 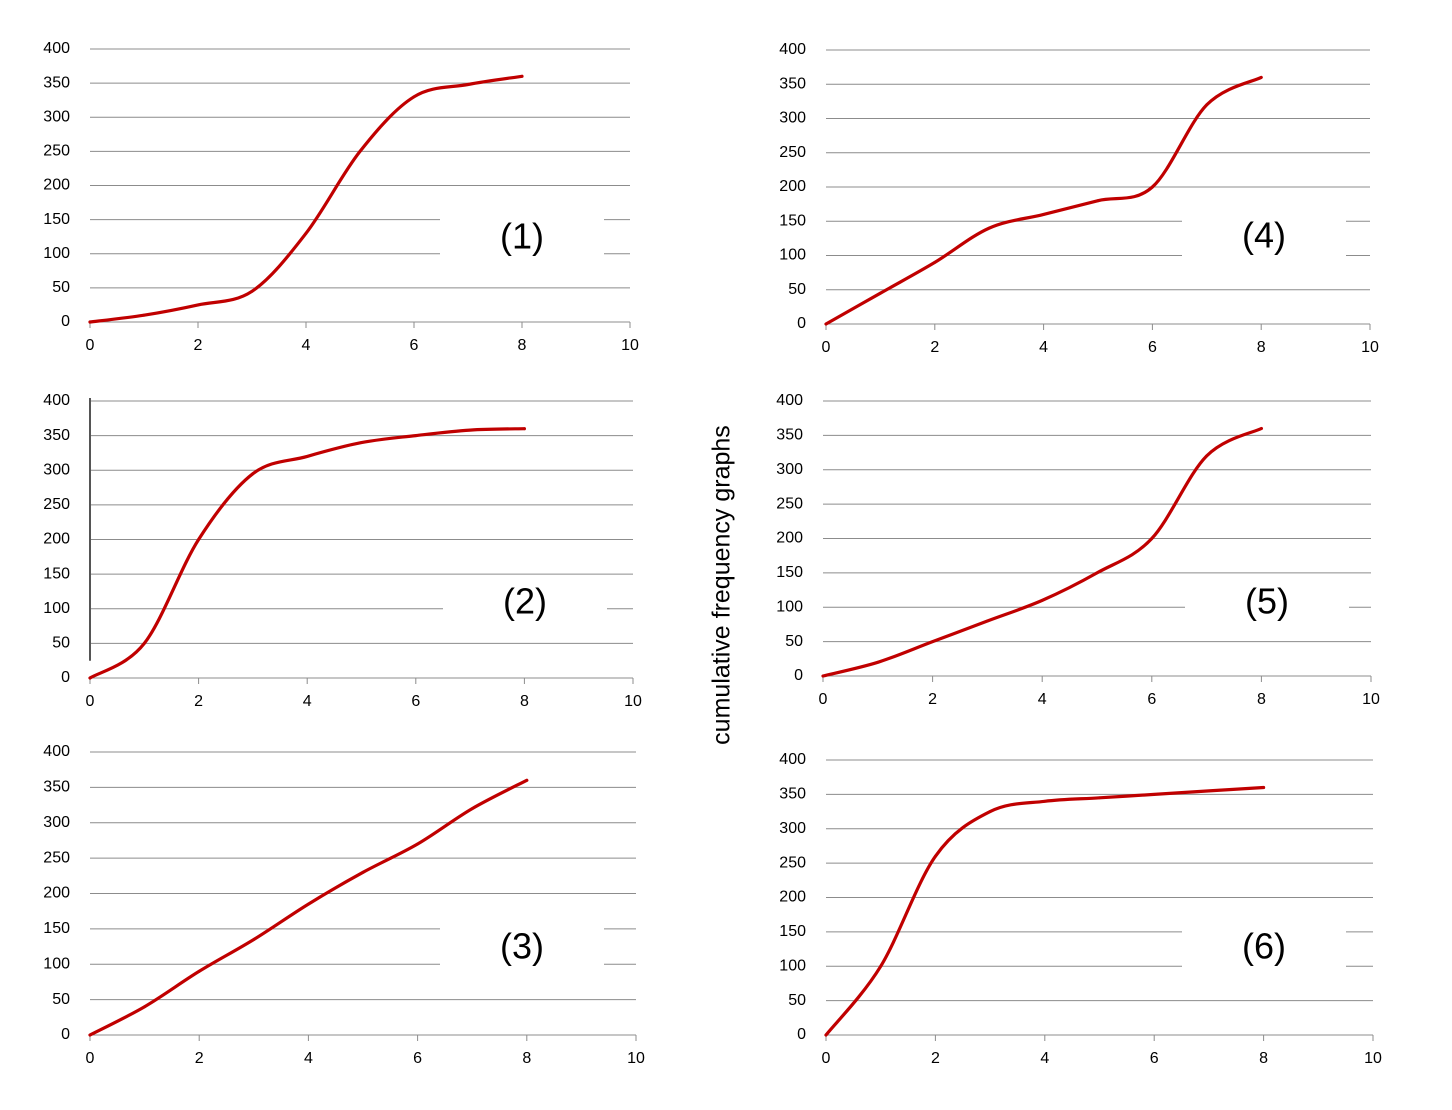 I want to click on panel-label: (5), so click(x=1267, y=601).